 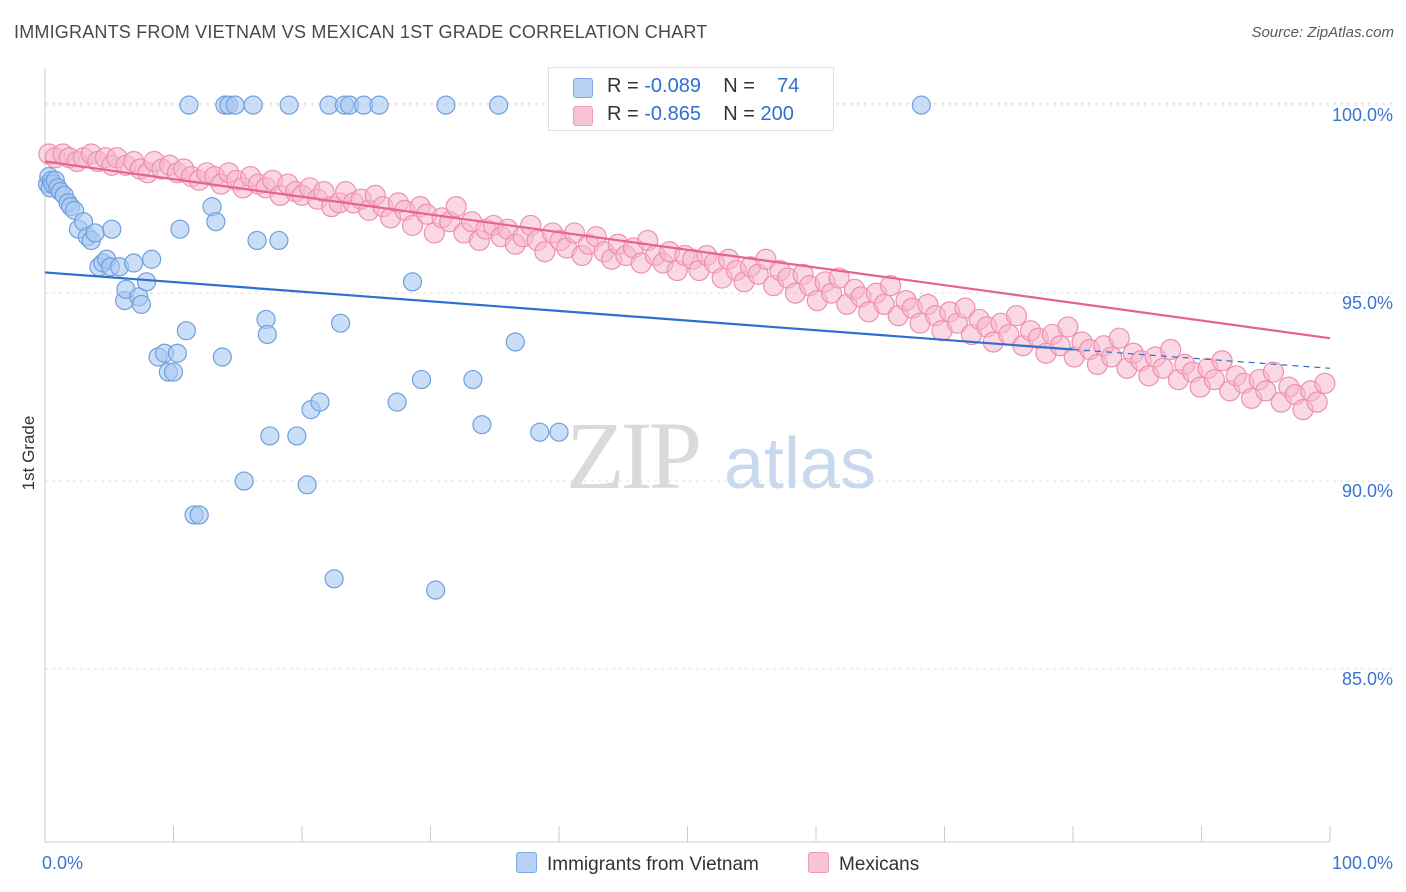 I want to click on y-tick-label: 85.0%, so click(x=1367, y=679).